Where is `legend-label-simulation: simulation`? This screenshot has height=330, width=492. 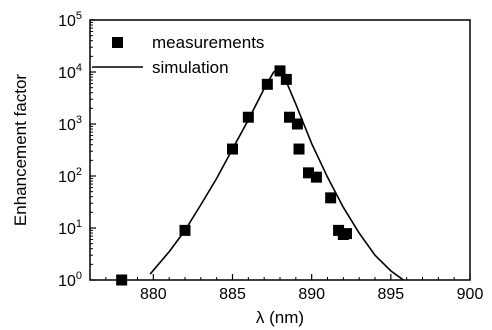 legend-label-simulation: simulation is located at coordinates (190, 67).